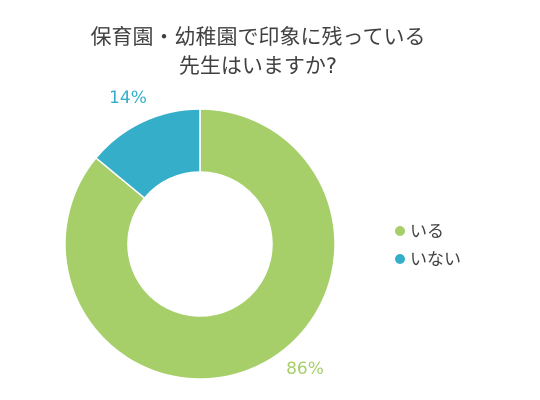  Describe the element at coordinates (435, 260) in the screenshot. I see `legend-label-2: いない` at that location.